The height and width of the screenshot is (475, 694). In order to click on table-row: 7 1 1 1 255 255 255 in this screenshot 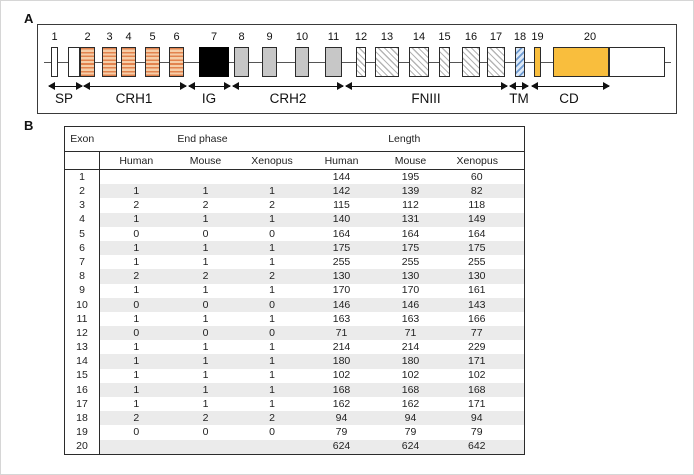, I will do `click(295, 262)`.